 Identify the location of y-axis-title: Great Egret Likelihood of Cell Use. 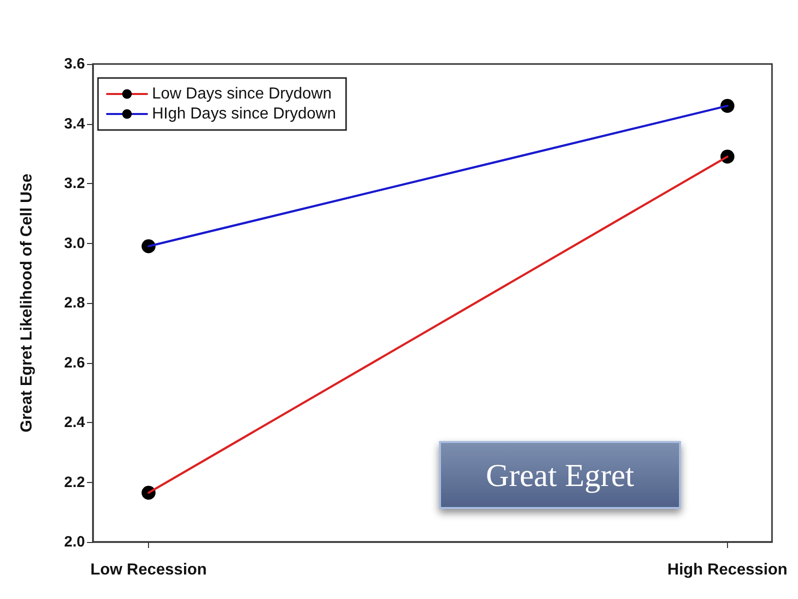
(27, 303).